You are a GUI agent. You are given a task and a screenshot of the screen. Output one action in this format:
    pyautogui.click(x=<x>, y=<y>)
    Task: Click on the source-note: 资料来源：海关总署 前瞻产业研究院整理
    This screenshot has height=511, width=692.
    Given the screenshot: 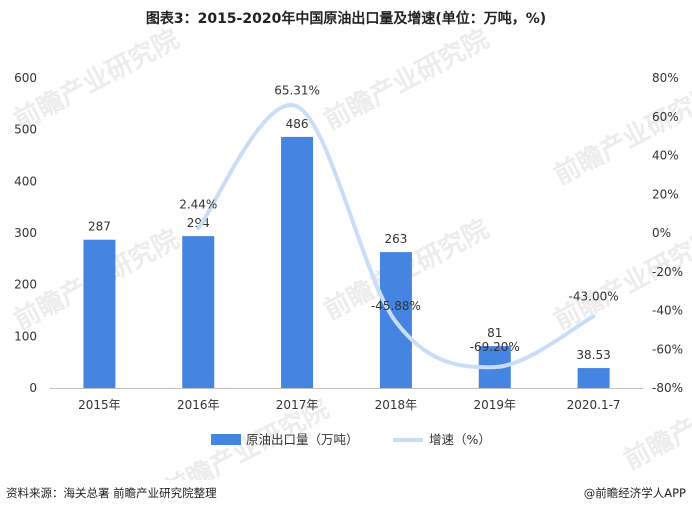 What is the action you would take?
    pyautogui.click(x=111, y=493)
    